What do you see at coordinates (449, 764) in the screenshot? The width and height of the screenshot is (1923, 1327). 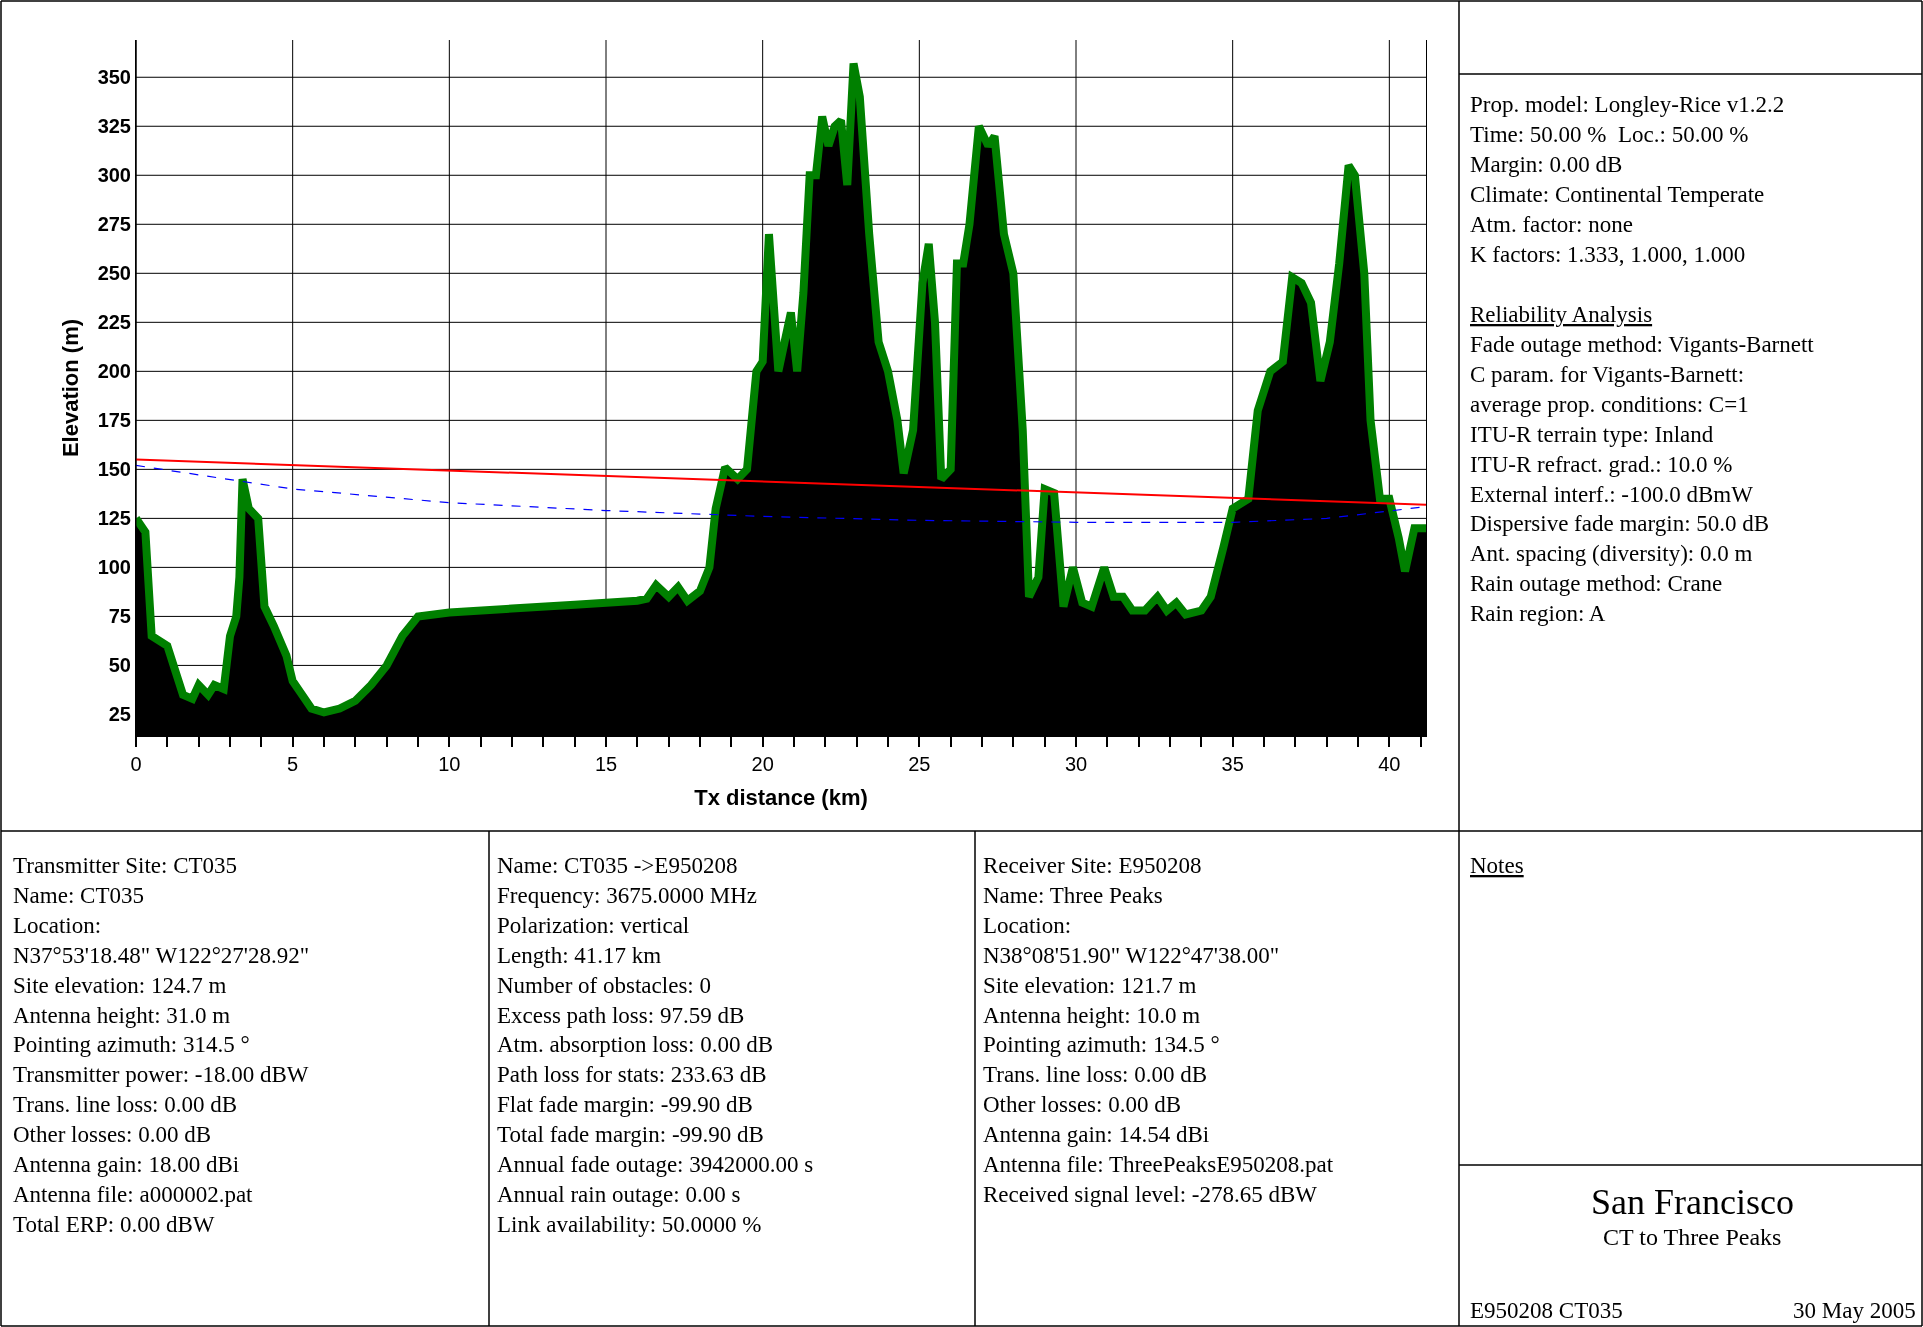 I see `x-tick-label: 10` at bounding box center [449, 764].